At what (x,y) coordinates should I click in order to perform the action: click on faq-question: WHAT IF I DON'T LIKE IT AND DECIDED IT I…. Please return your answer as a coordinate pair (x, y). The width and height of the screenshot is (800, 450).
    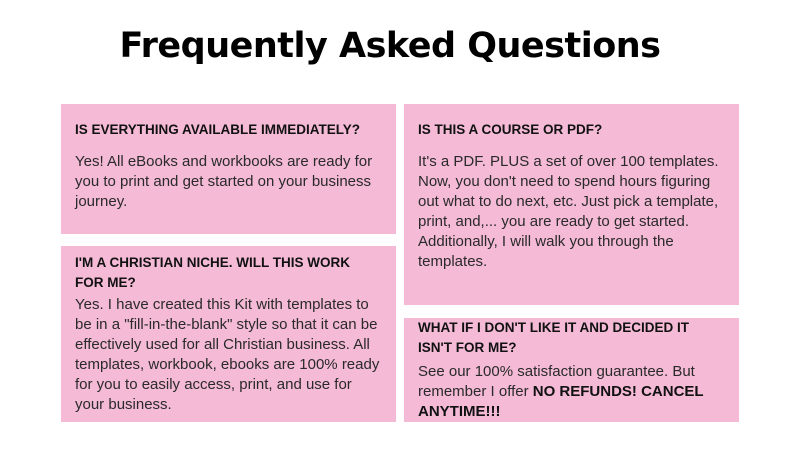
    Looking at the image, I should click on (553, 337).